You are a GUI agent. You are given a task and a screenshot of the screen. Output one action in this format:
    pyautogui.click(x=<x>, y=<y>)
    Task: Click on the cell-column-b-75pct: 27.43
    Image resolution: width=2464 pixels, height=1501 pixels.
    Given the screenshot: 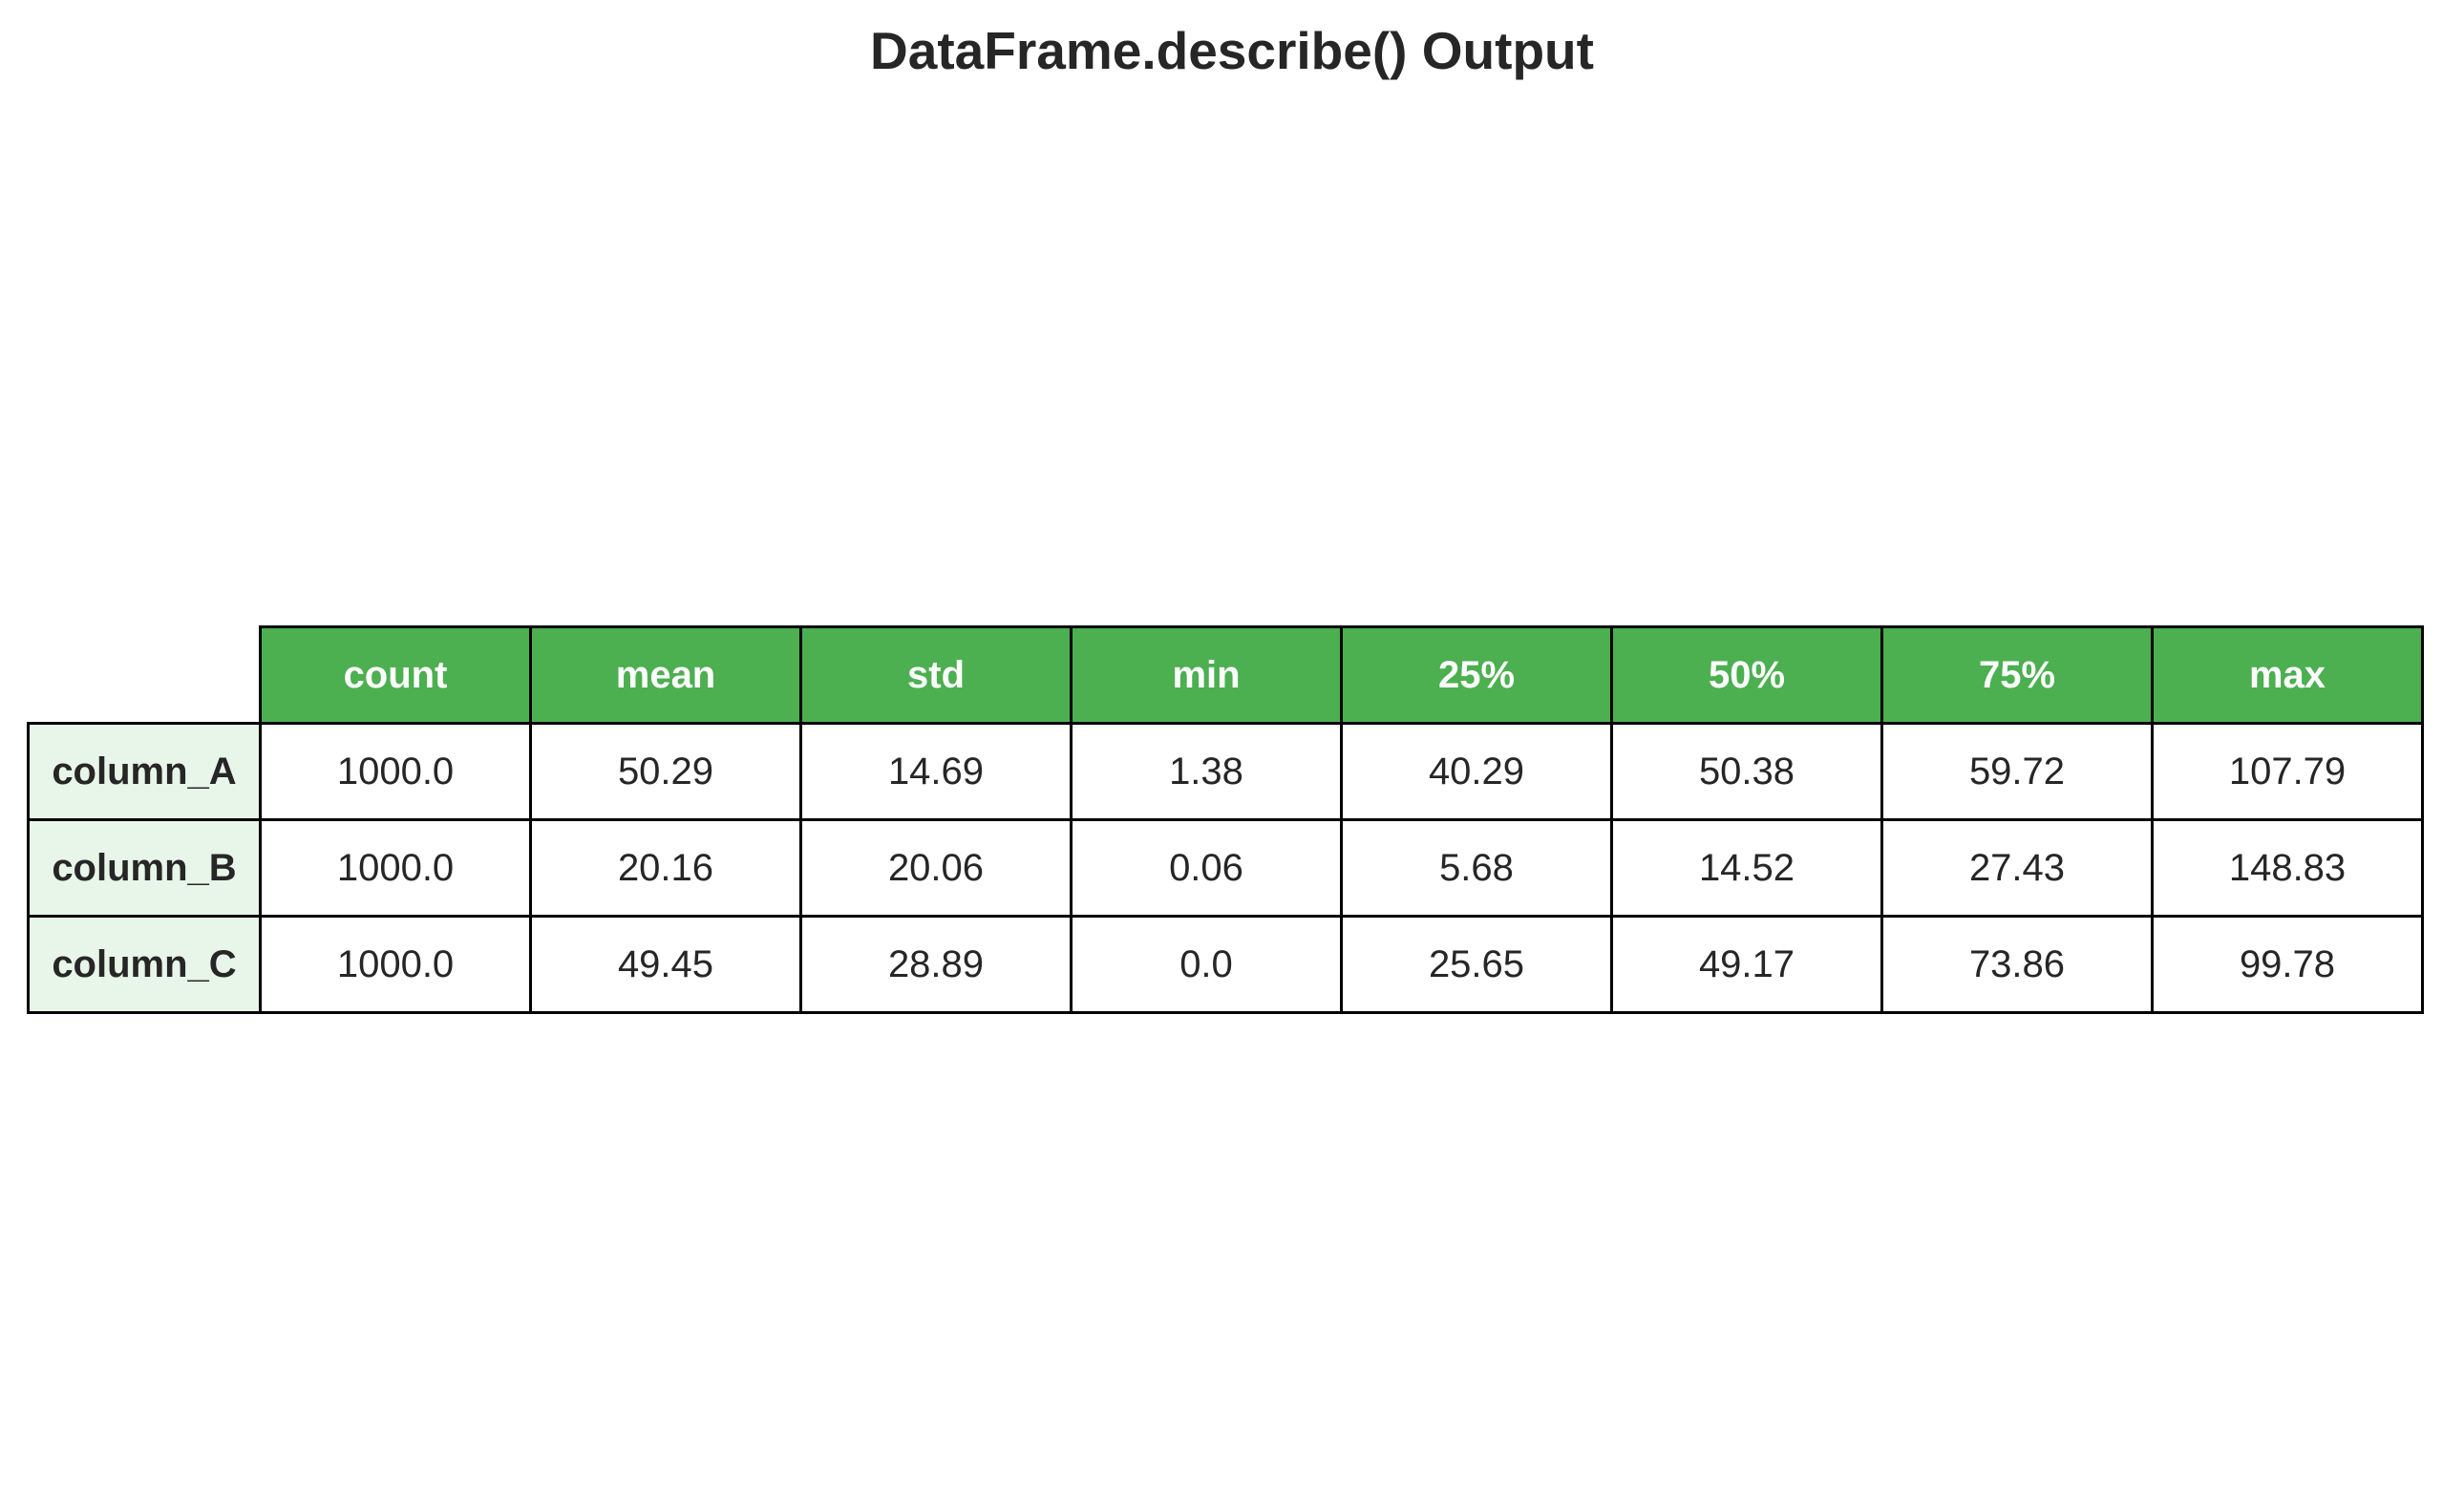 What is the action you would take?
    pyautogui.click(x=2017, y=868)
    